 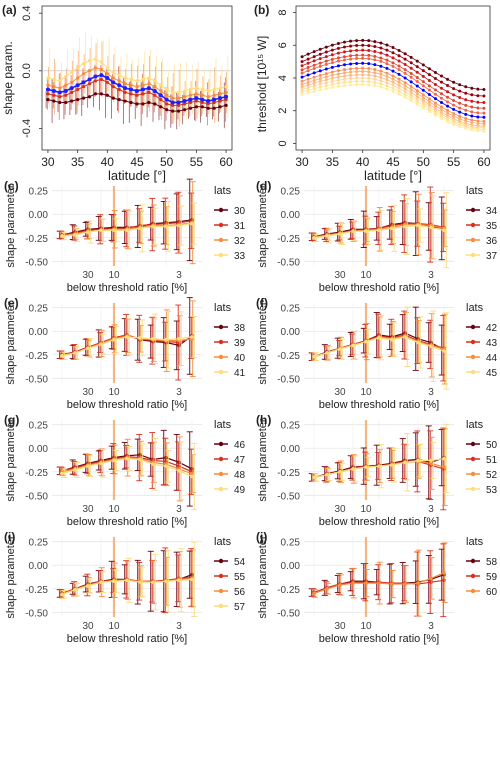 What do you see at coordinates (11, 225) in the screenshot?
I see `facet-ylabel: shape parameter` at bounding box center [11, 225].